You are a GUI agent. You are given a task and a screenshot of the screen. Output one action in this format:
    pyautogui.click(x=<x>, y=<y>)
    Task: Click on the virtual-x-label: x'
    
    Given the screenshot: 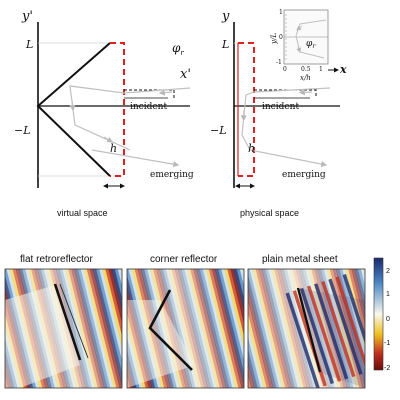 What is the action you would take?
    pyautogui.click(x=185, y=74)
    